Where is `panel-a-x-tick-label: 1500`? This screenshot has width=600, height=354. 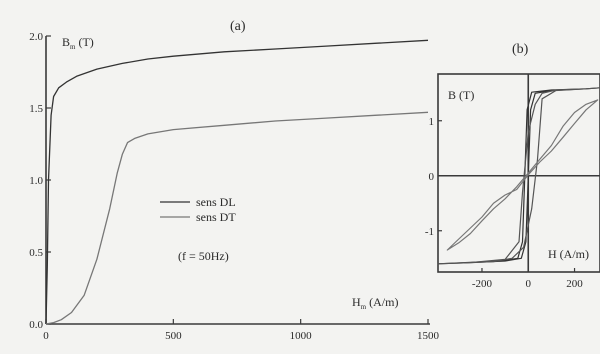
panel-a-x-tick-label: 1500 is located at coordinates (428, 336).